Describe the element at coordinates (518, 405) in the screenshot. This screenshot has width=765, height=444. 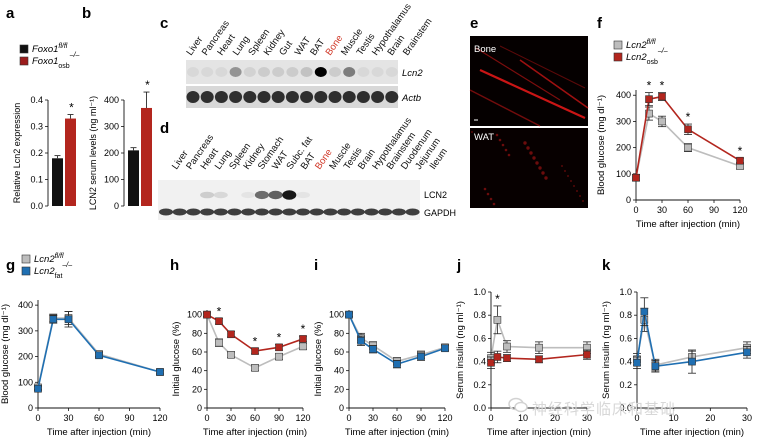
I see `wechat-icon` at that location.